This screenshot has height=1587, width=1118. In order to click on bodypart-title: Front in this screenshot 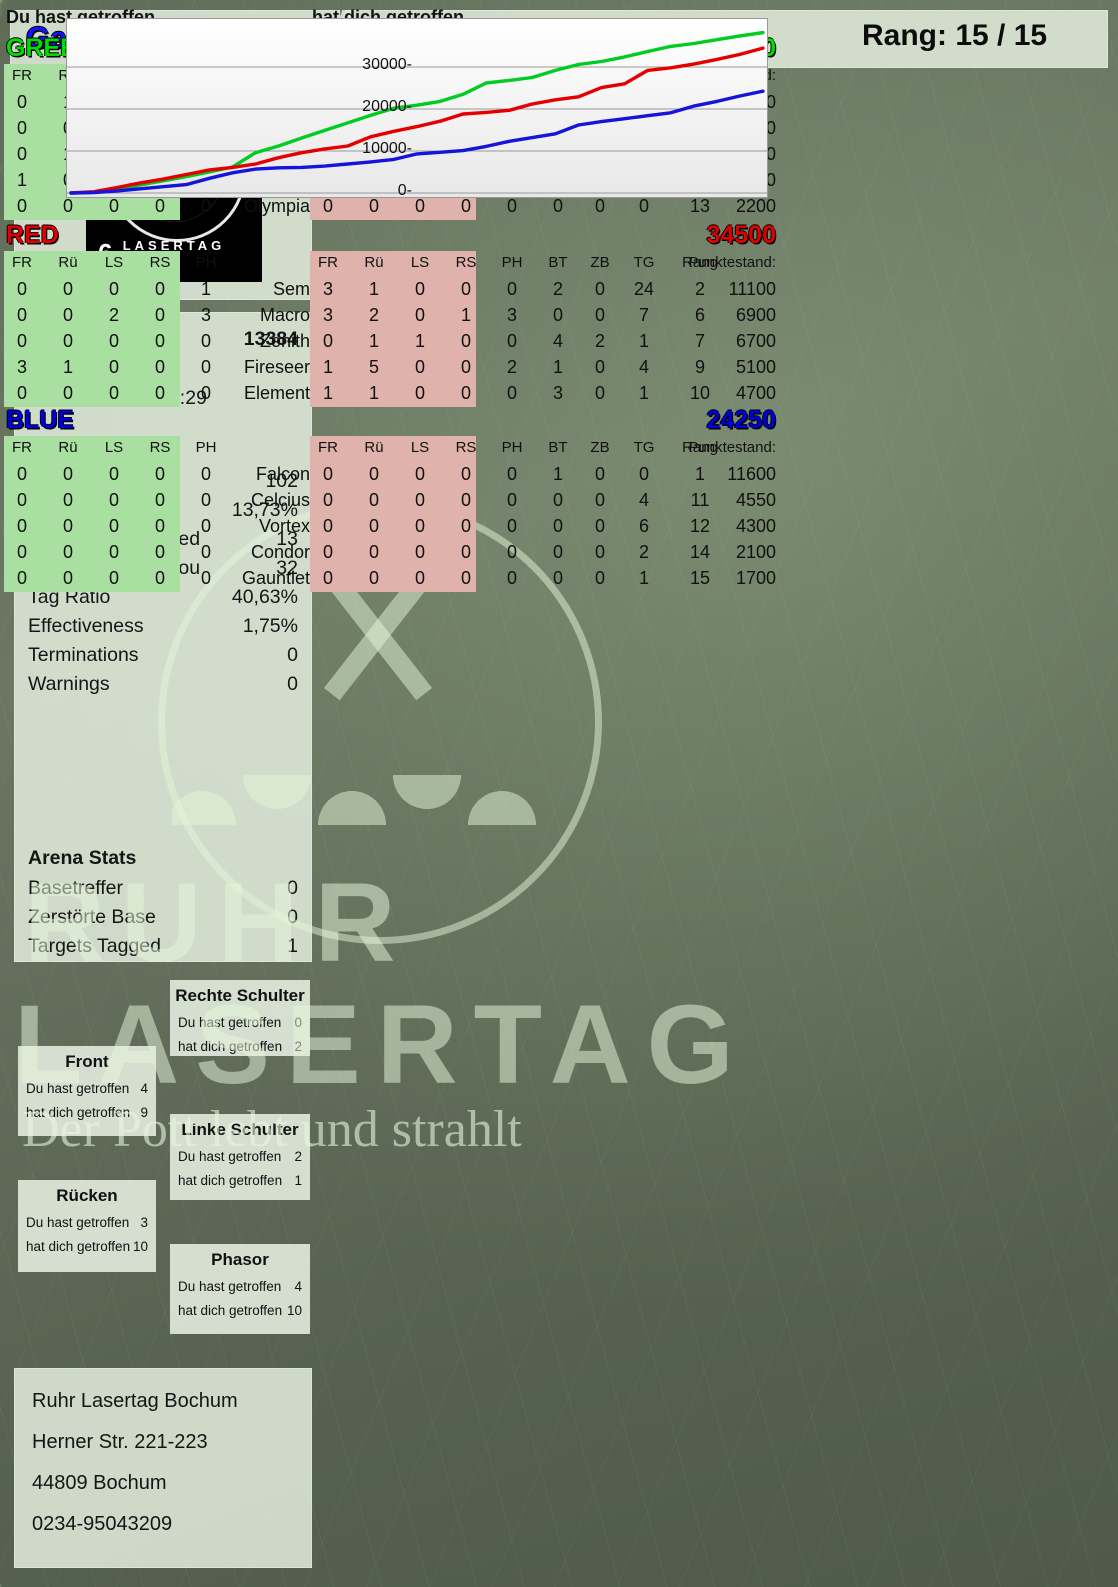, I will do `click(87, 1061)`.